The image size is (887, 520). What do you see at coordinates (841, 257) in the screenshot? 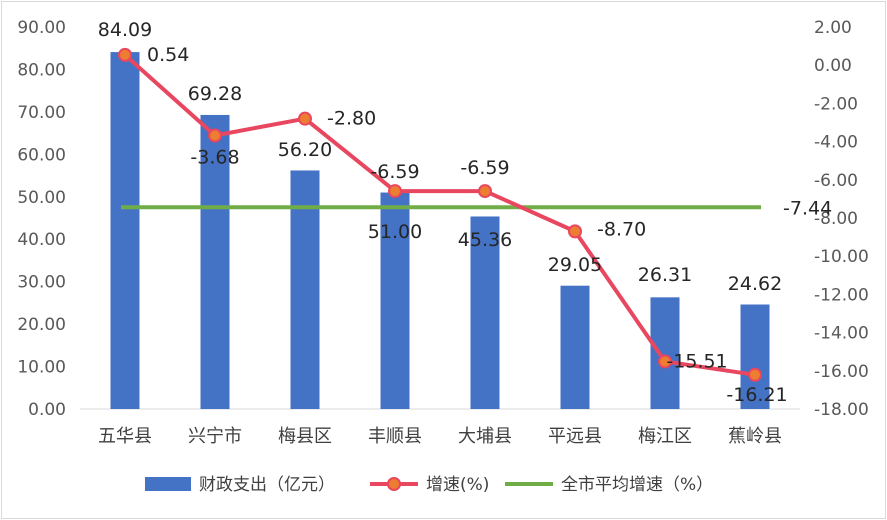
I see `y-right-tick-label: -10.00` at bounding box center [841, 257].